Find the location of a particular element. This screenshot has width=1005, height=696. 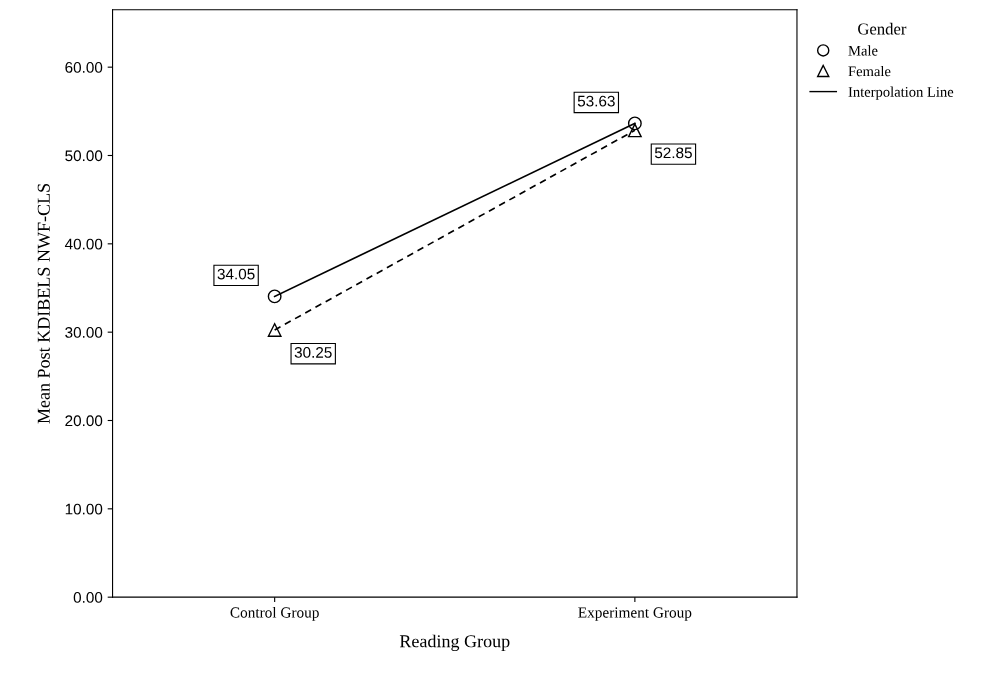

legend-label: Male is located at coordinates (863, 50).